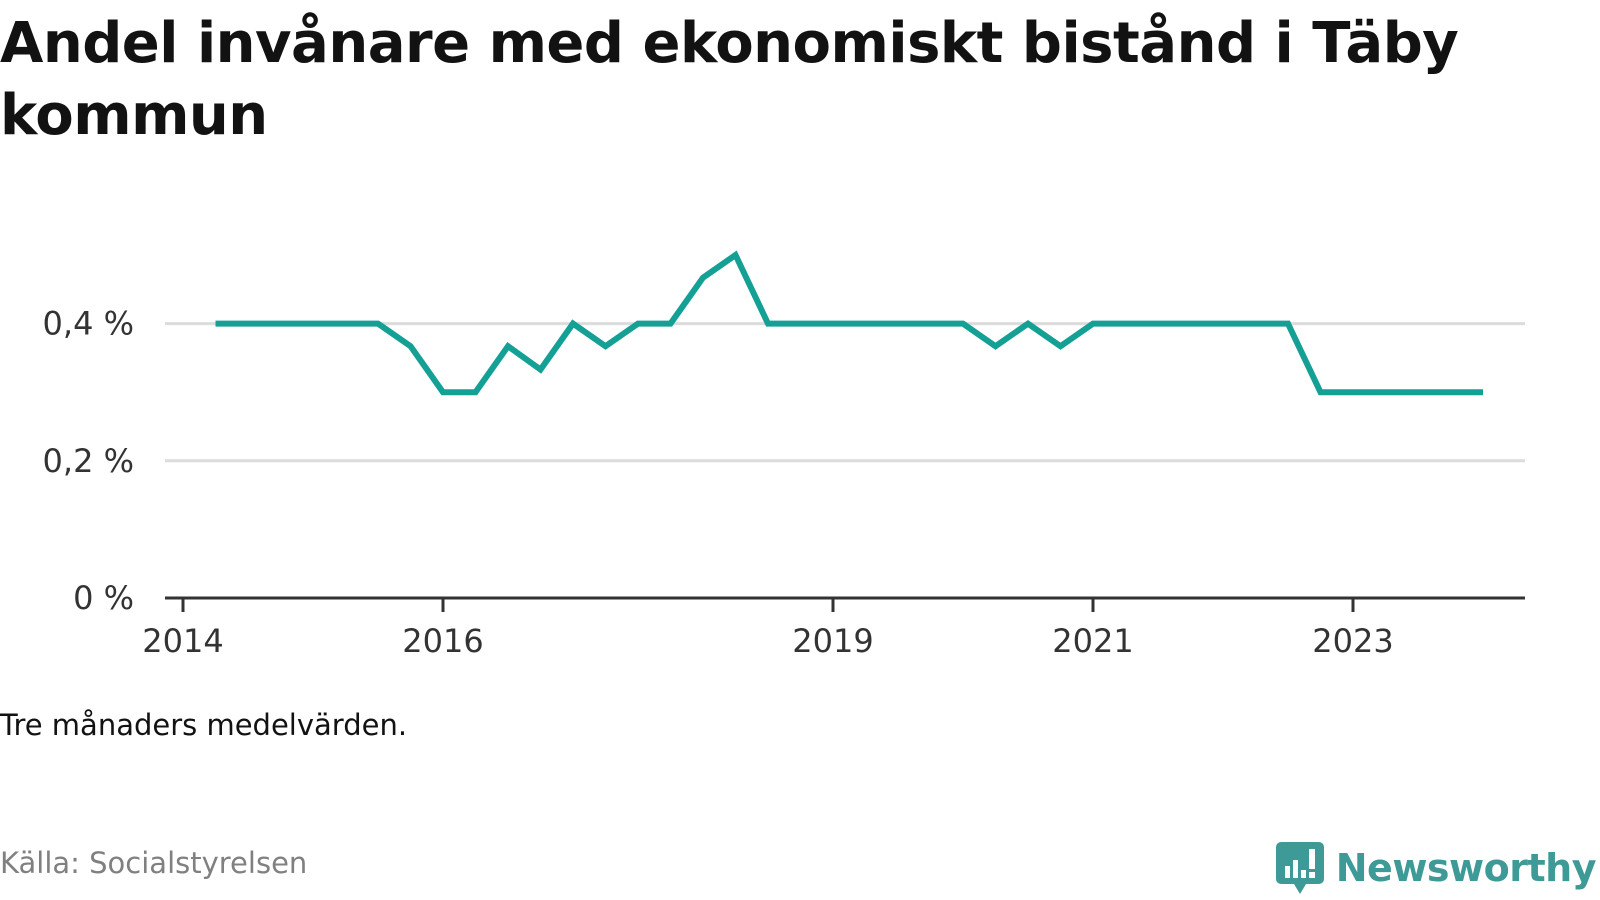  I want to click on y-tick-label: 0,2 %, so click(88, 461).